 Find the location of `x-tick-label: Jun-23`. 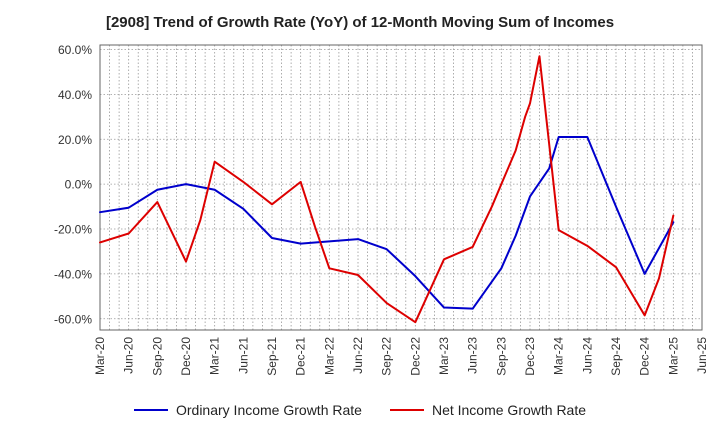

x-tick-label: Jun-23 is located at coordinates (473, 355).